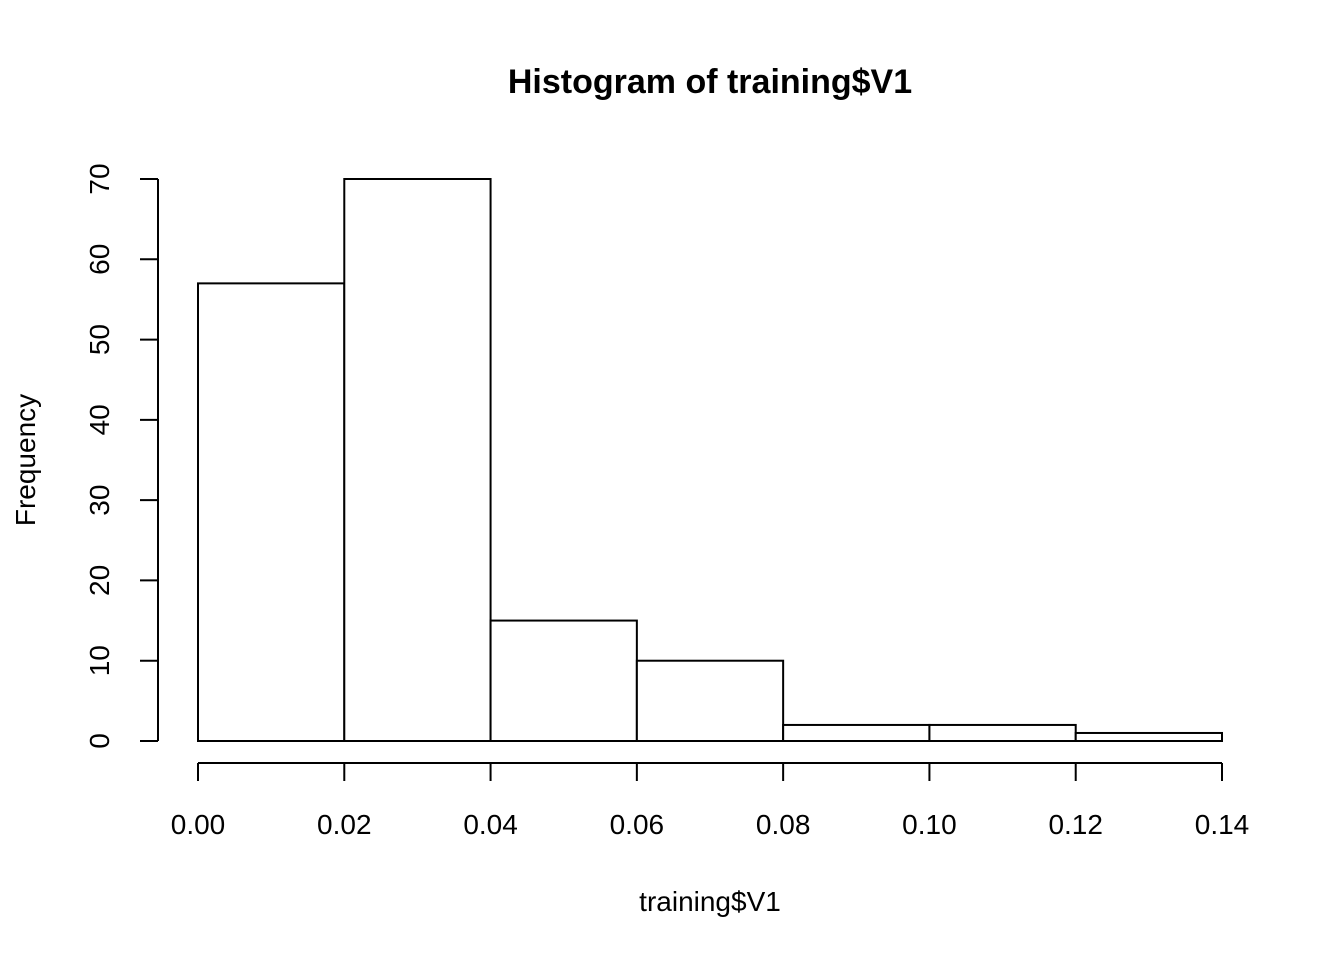  I want to click on x-tick-label-7: 0.14, so click(1222, 824).